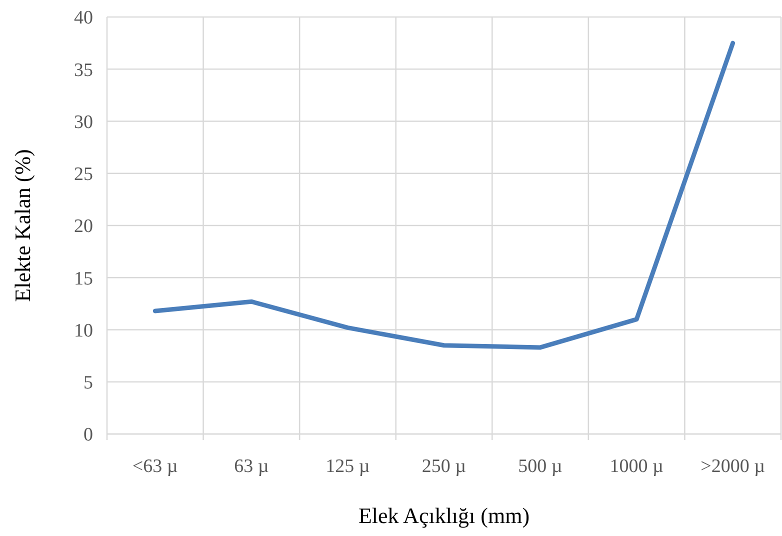  I want to click on y-tick-label: 25, so click(83, 175).